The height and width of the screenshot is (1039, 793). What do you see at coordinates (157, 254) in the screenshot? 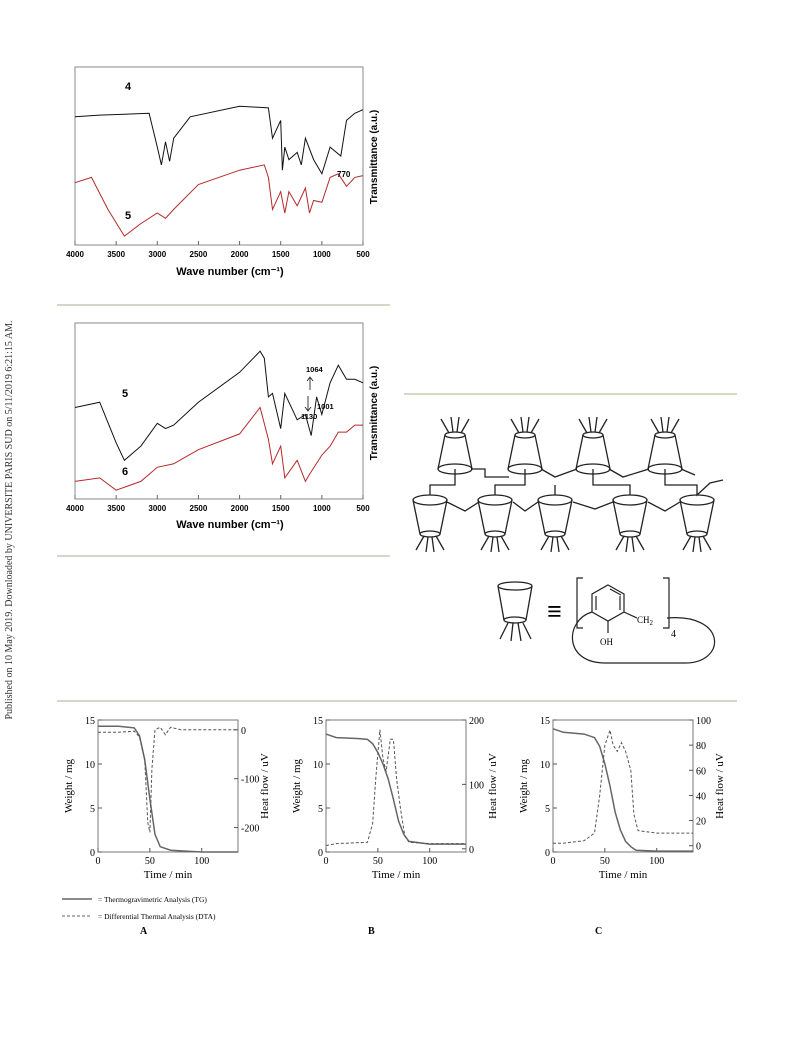
I see `ir1-x-tick-label: 3000` at bounding box center [157, 254].